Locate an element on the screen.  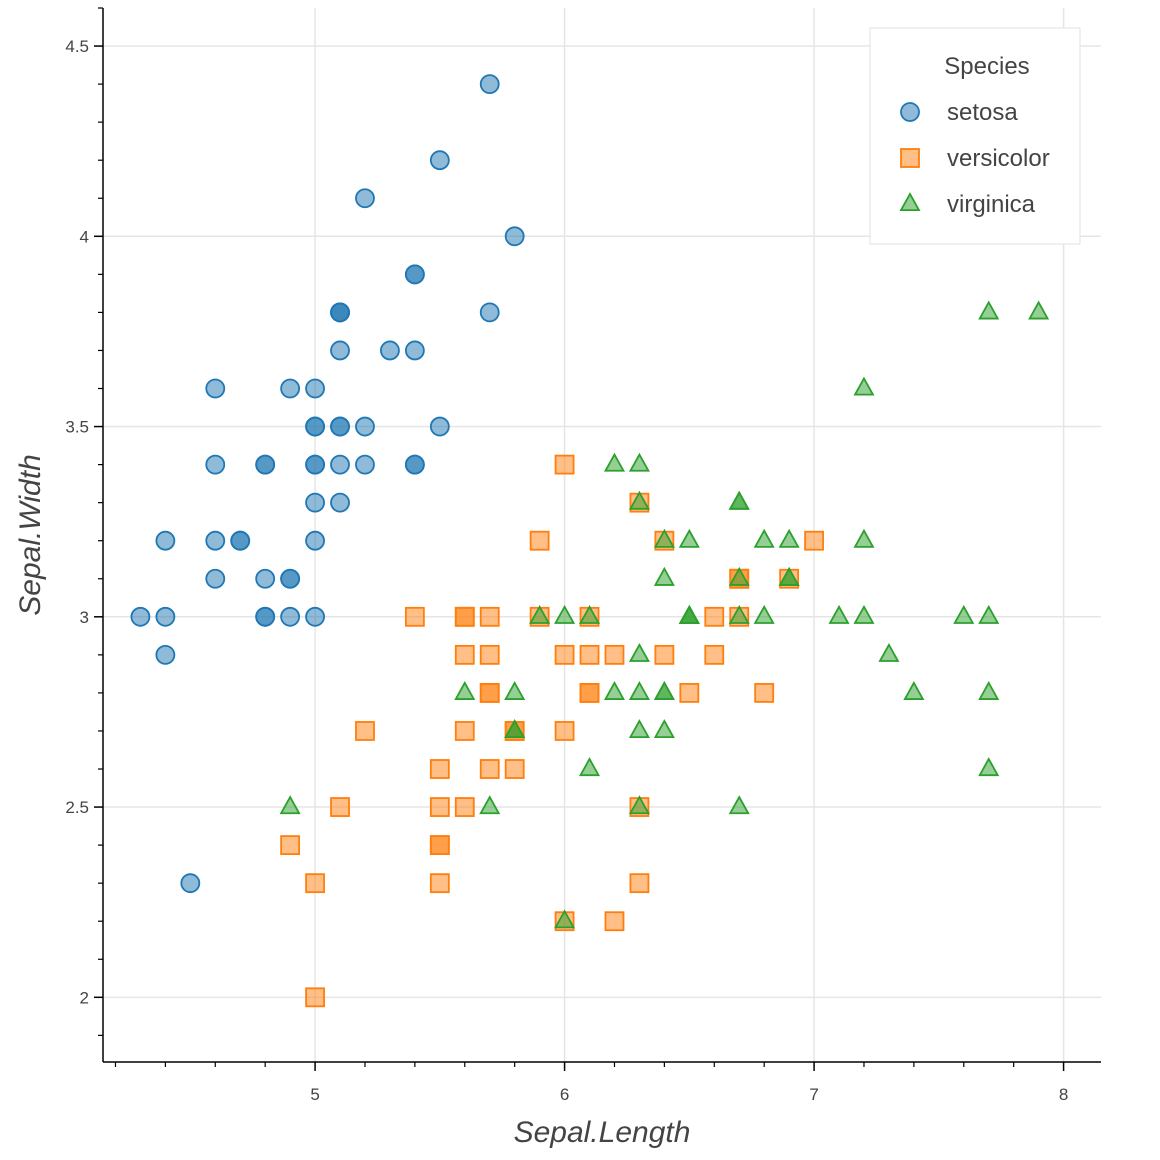
y-tick-label: 2.5 is located at coordinates (77, 807).